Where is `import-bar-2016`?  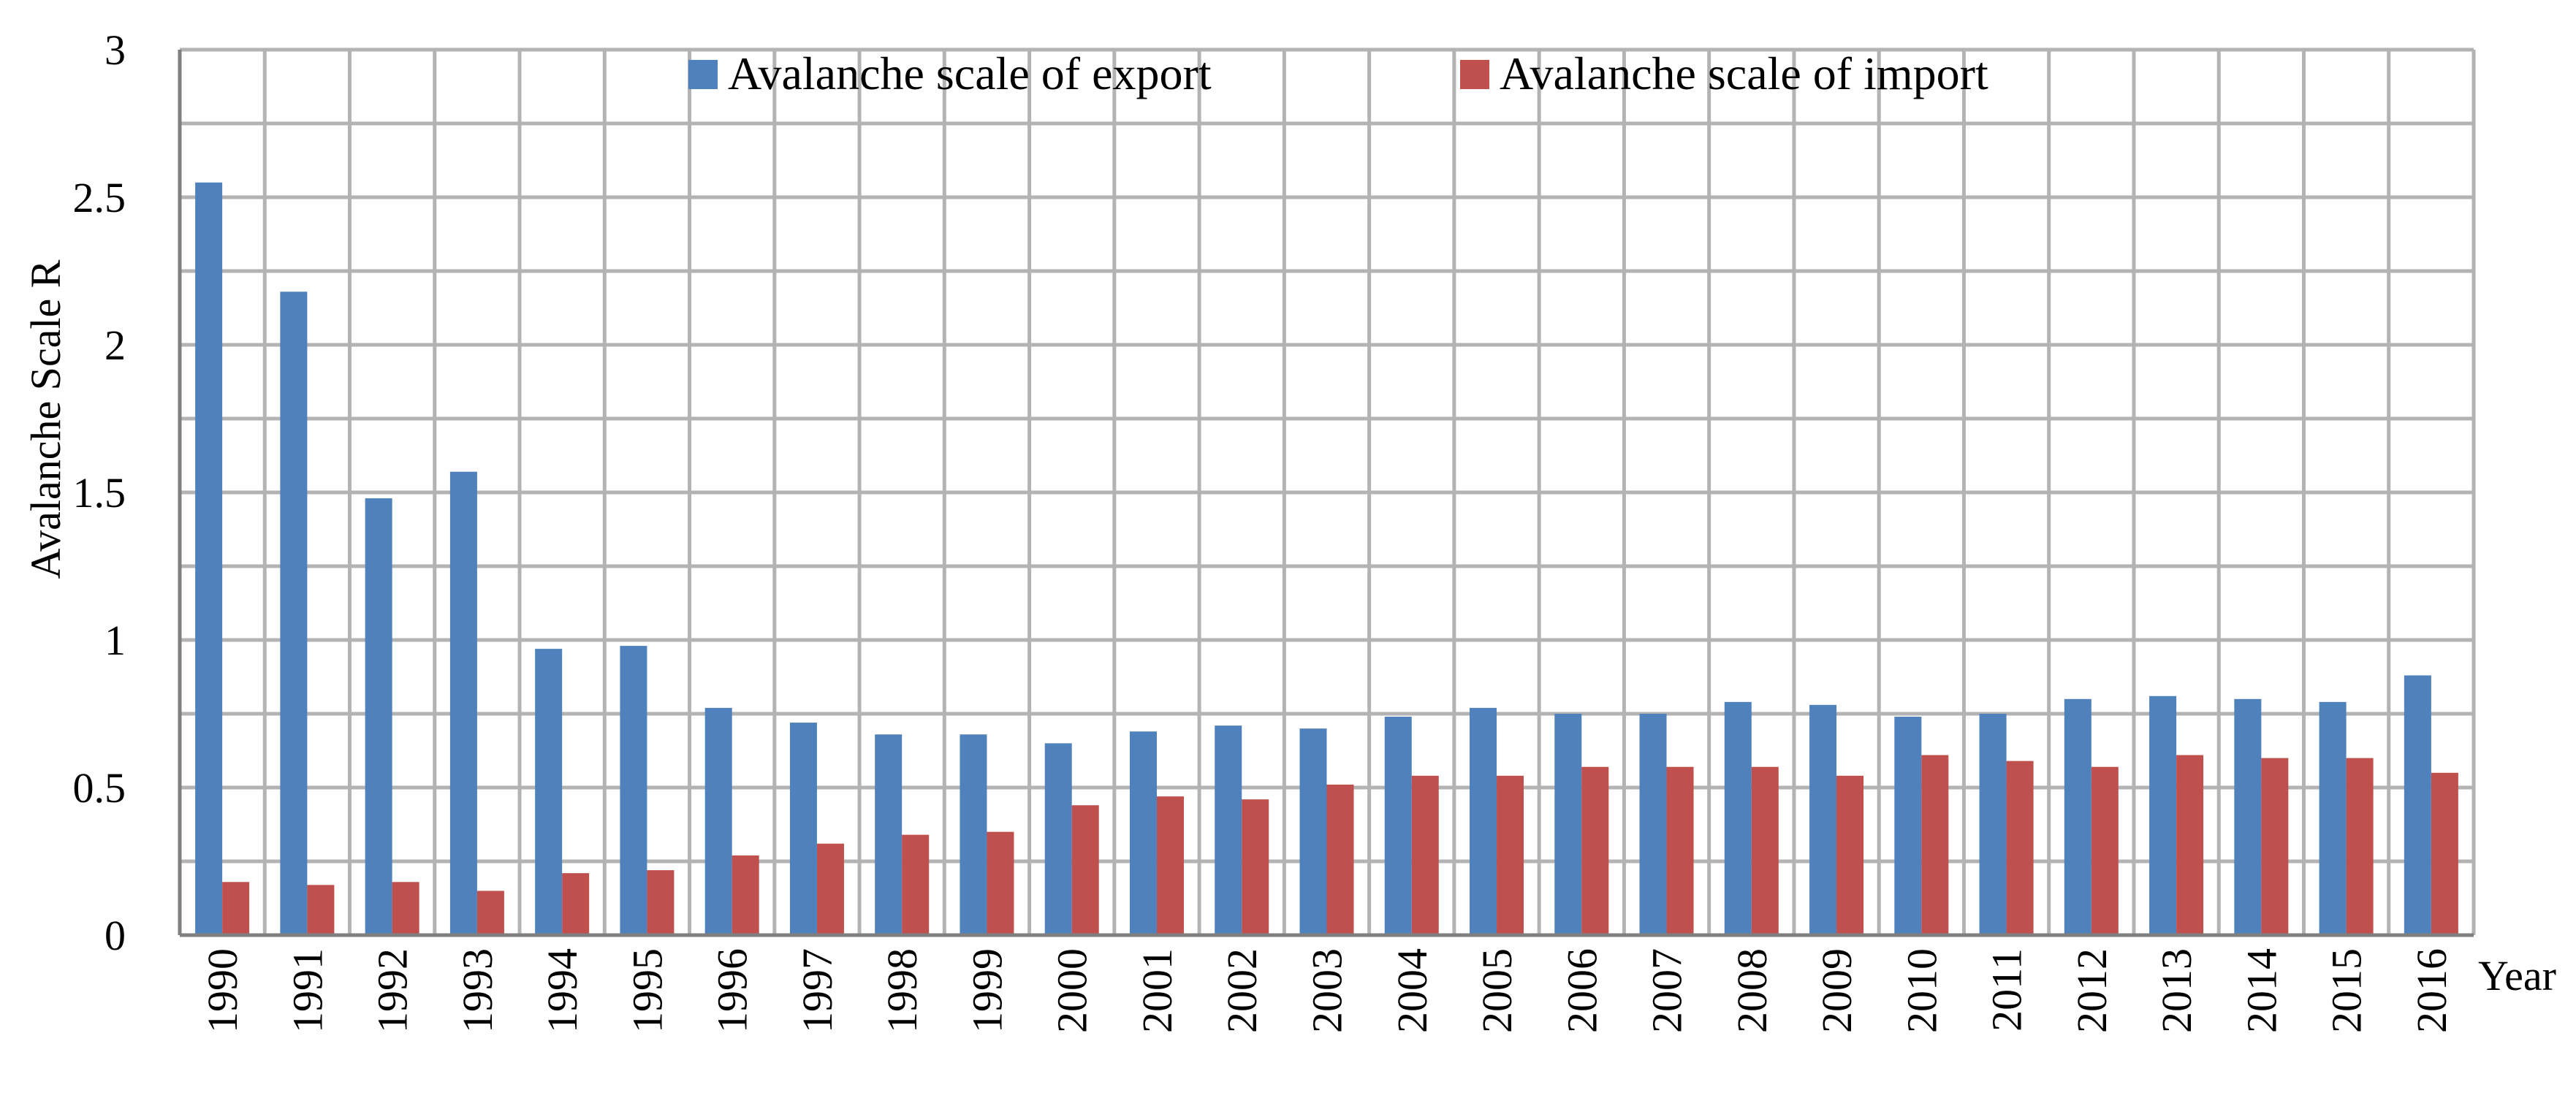
import-bar-2016 is located at coordinates (2444, 853).